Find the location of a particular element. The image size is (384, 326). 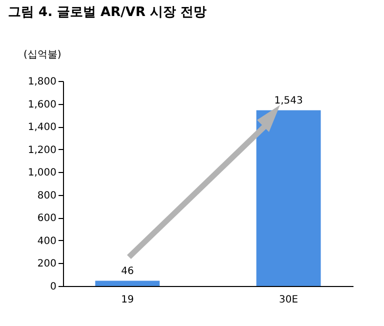

data-label: 46 is located at coordinates (127, 271).